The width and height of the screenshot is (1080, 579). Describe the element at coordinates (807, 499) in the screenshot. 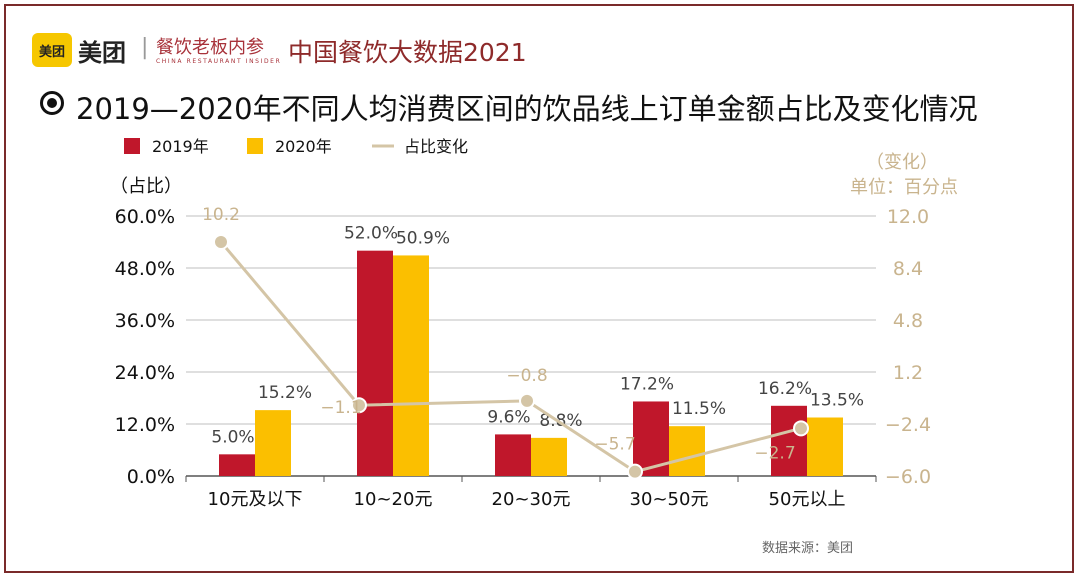

I see `x-tick-label: 50元以上` at that location.